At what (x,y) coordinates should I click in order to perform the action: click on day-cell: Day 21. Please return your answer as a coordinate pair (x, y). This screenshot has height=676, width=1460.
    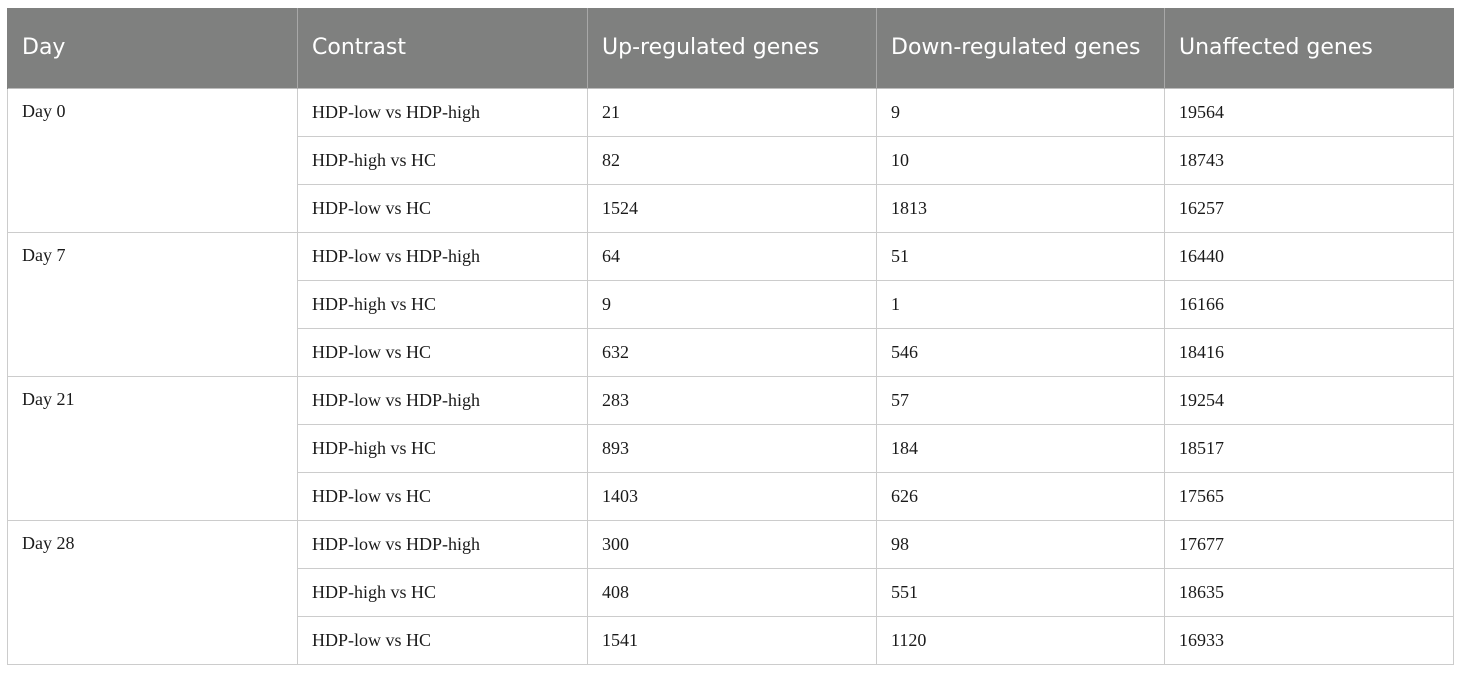
    Looking at the image, I should click on (152, 448).